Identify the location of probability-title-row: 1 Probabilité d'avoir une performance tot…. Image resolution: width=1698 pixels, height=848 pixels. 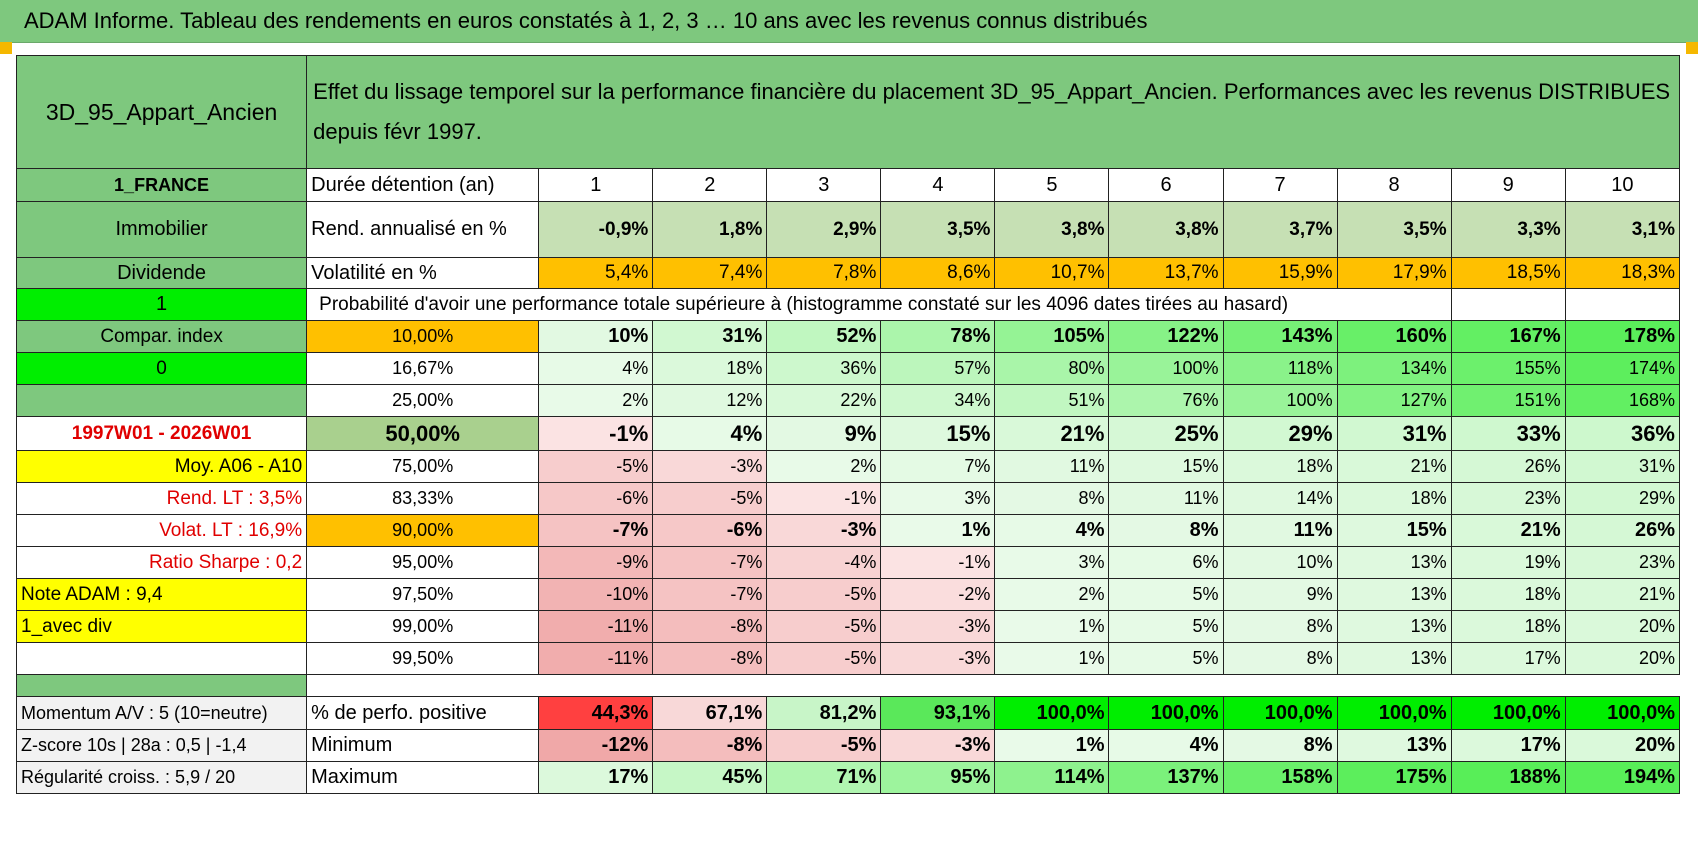
(848, 304).